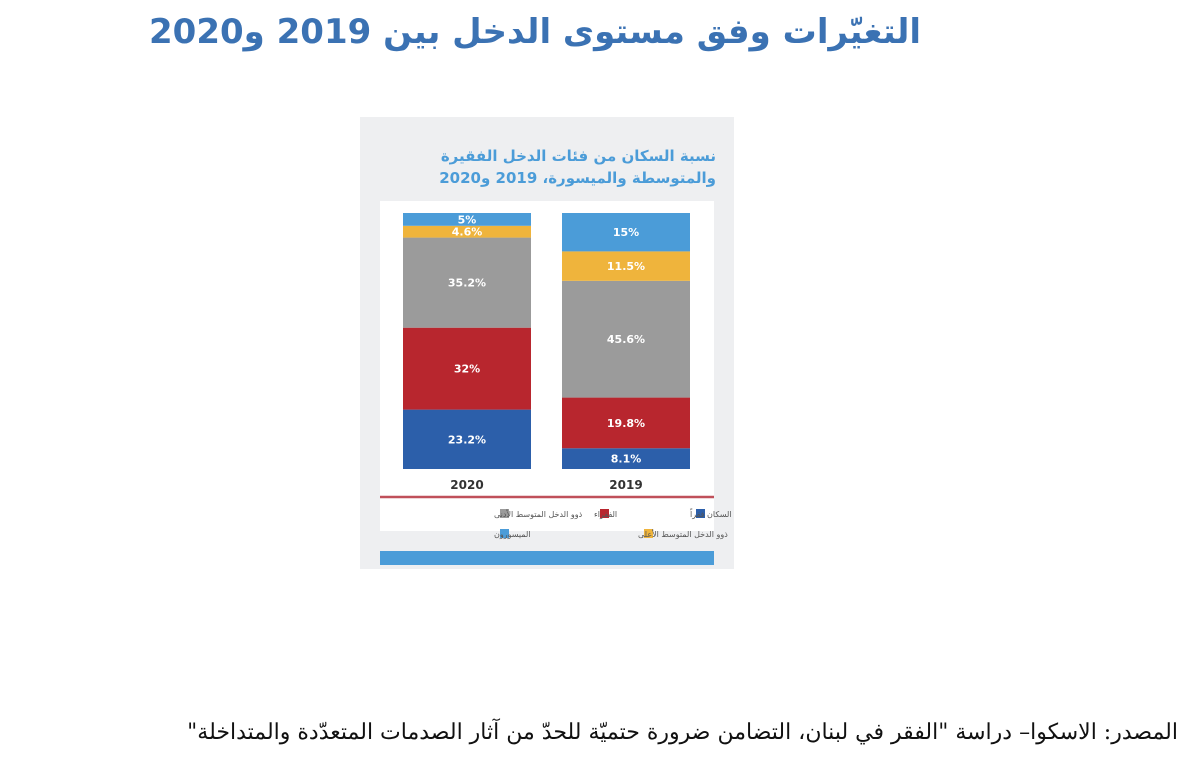 The height and width of the screenshot is (766, 1200). I want to click on data-label: 45.6%, so click(626, 339).